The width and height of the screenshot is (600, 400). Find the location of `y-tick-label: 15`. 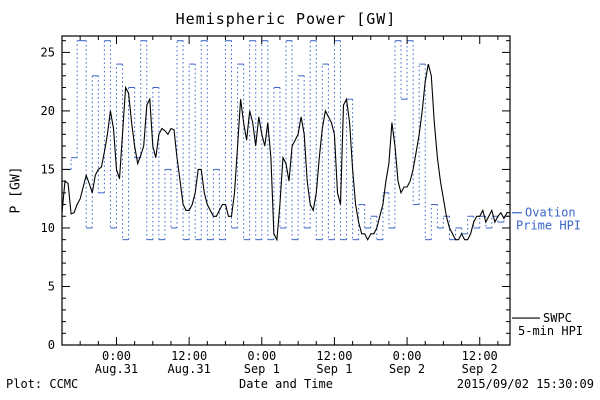

y-tick-label: 15 is located at coordinates (48, 169).